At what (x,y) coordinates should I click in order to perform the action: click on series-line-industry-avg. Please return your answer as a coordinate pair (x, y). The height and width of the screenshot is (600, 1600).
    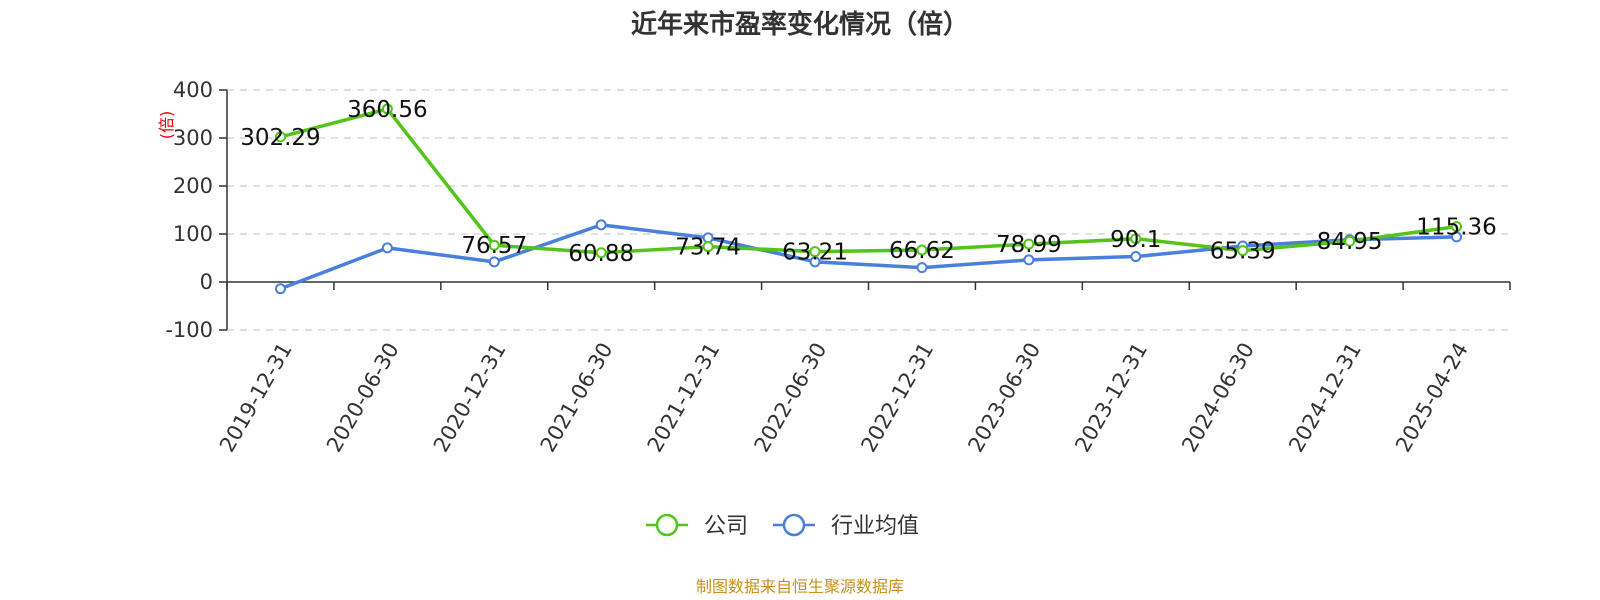
    Looking at the image, I should click on (868, 257).